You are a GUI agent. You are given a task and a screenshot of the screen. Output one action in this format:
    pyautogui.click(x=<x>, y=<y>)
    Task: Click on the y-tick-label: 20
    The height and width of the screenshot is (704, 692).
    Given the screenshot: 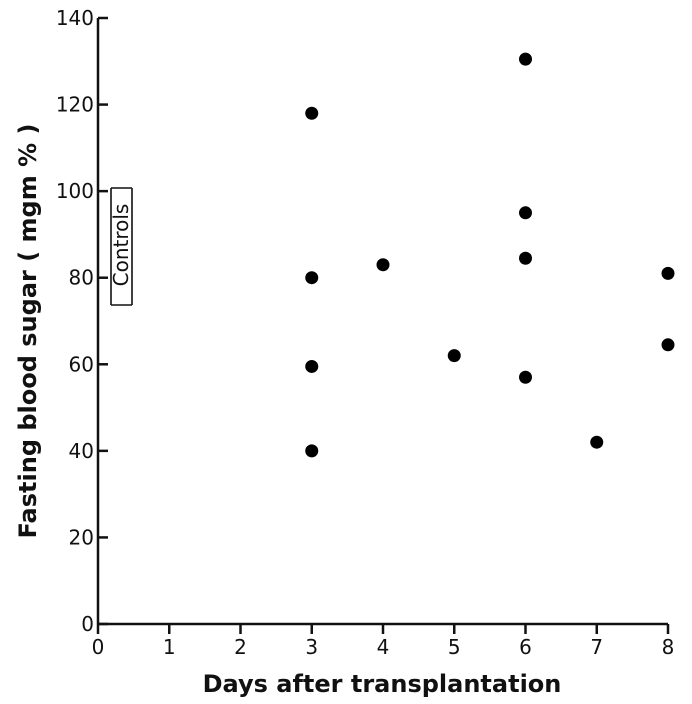 What is the action you would take?
    pyautogui.click(x=81, y=537)
    